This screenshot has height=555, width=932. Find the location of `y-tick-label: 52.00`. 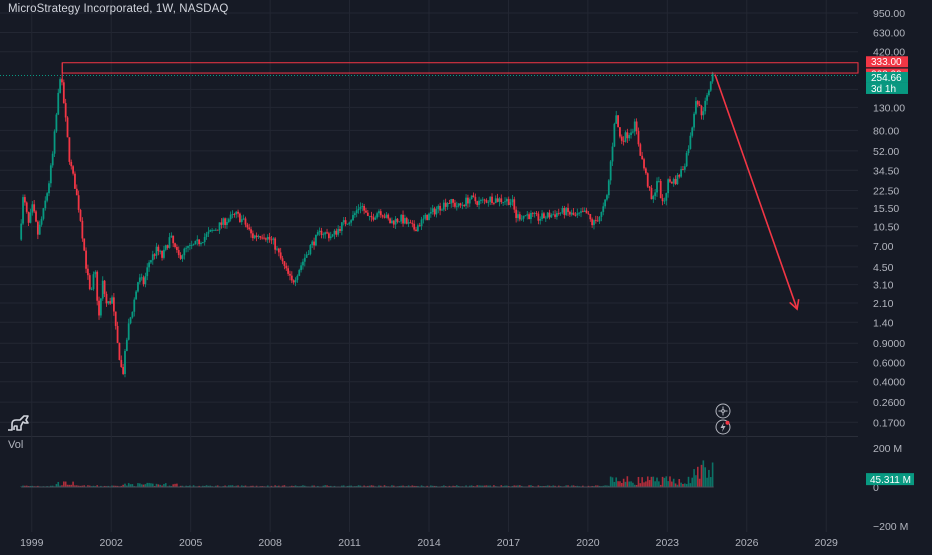

y-tick-label: 52.00 is located at coordinates (886, 152).